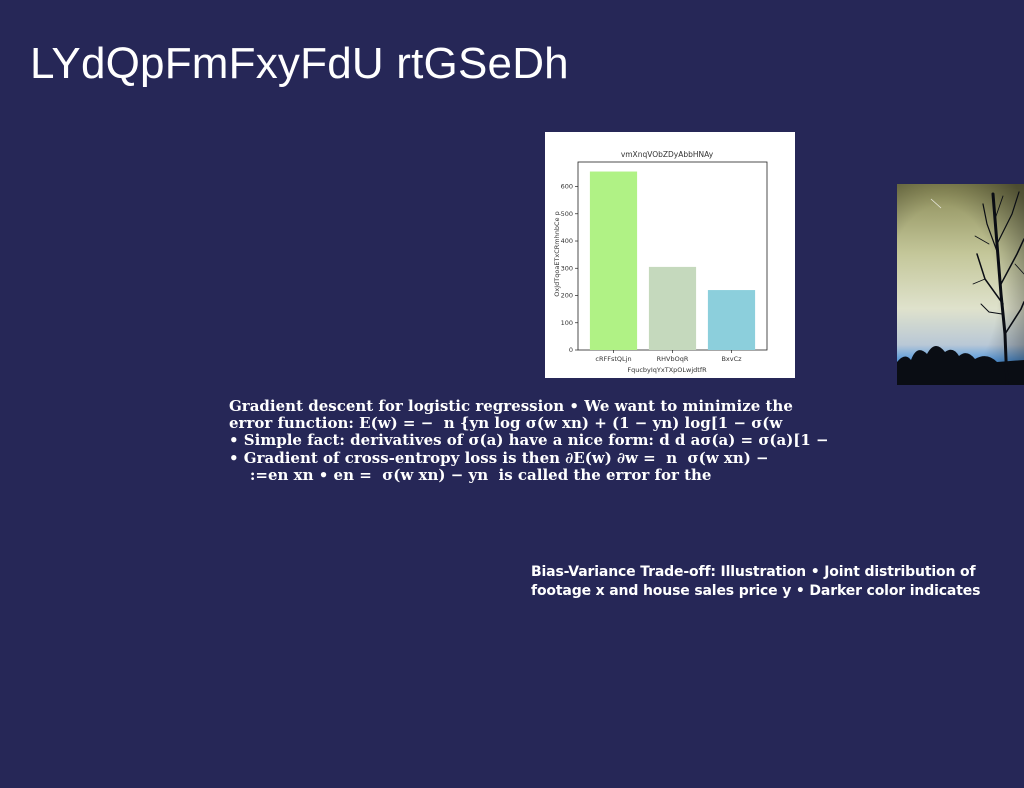 Image resolution: width=1024 pixels, height=788 pixels. I want to click on landscape-photo, so click(960, 284).